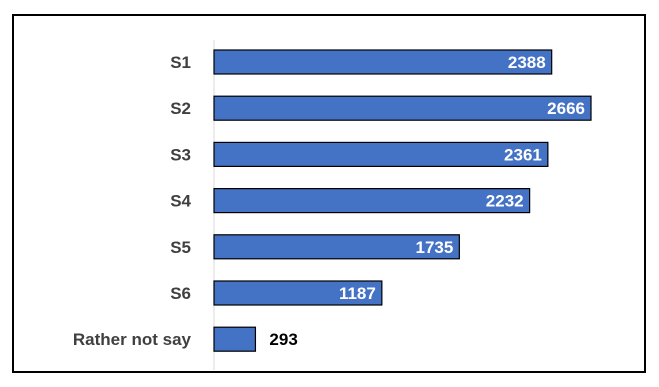 This screenshot has height=387, width=659. What do you see at coordinates (523, 154) in the screenshot?
I see `data-label: 2361` at bounding box center [523, 154].